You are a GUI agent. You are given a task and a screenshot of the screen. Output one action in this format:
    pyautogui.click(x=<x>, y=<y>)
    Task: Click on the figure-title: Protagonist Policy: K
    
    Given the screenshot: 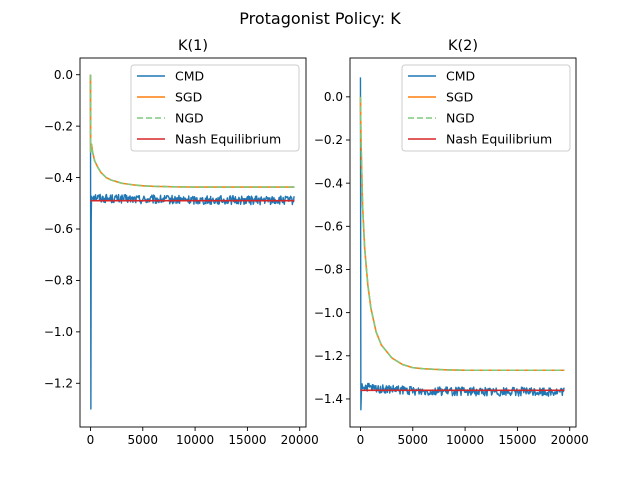 What is the action you would take?
    pyautogui.click(x=320, y=18)
    